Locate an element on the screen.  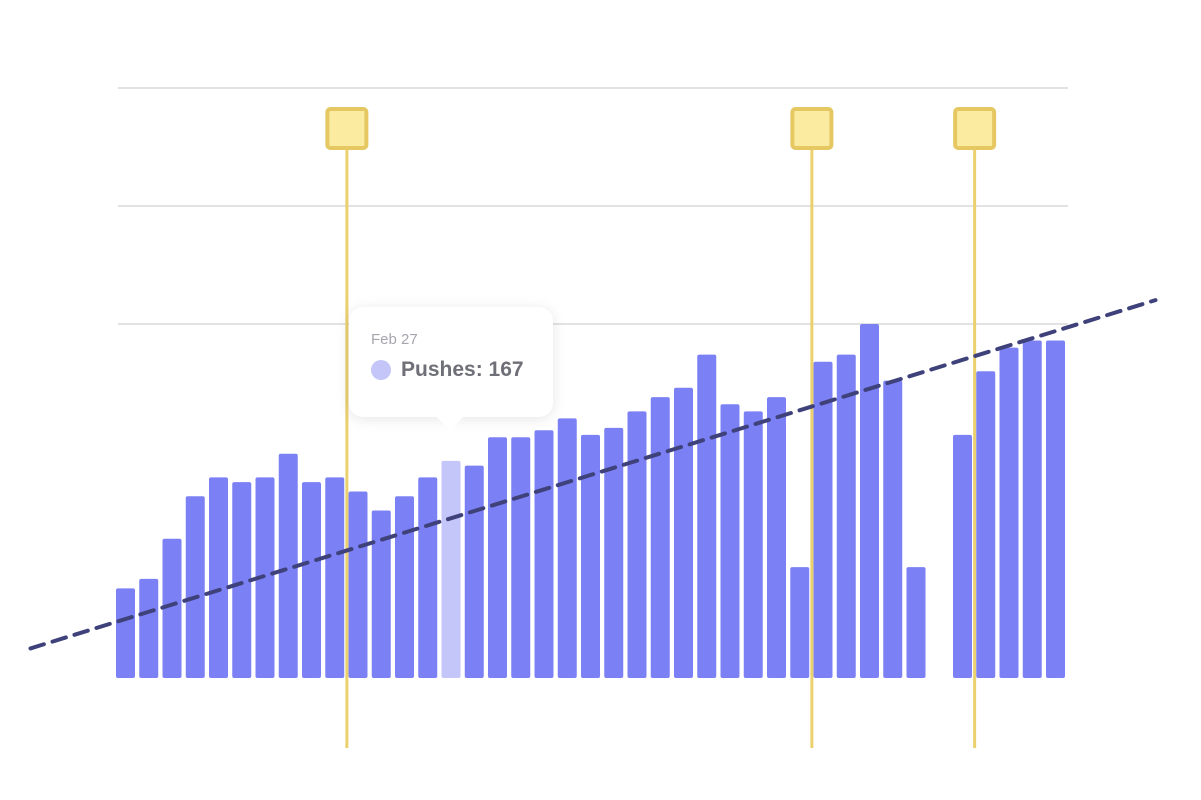
tooltip-series-row: Pushes: 167 is located at coordinates (462, 370).